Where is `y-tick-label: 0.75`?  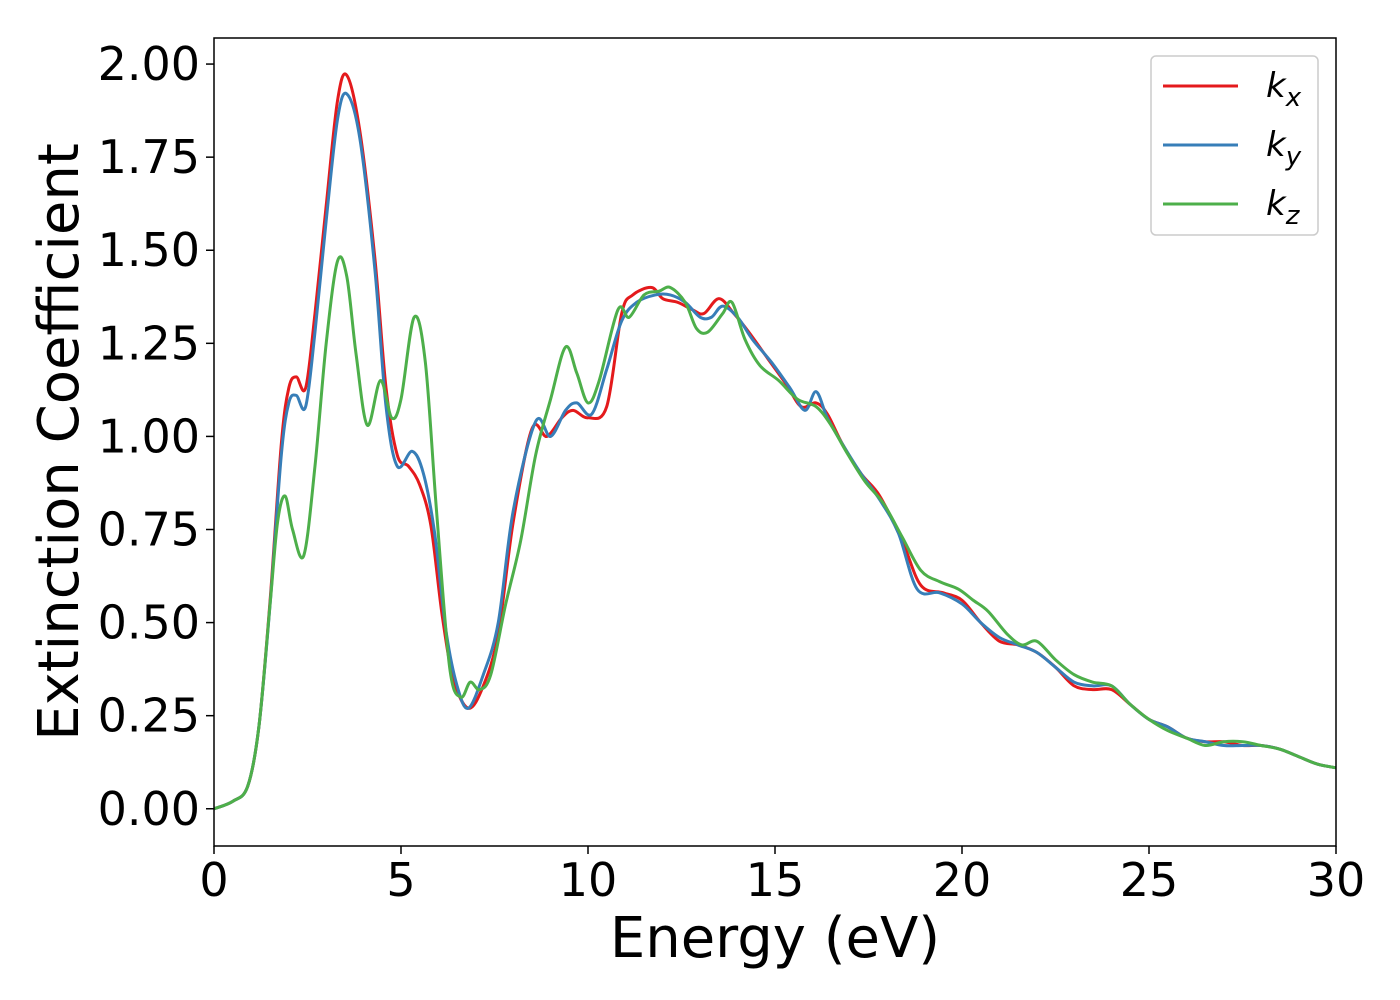 y-tick-label: 0.75 is located at coordinates (149, 530).